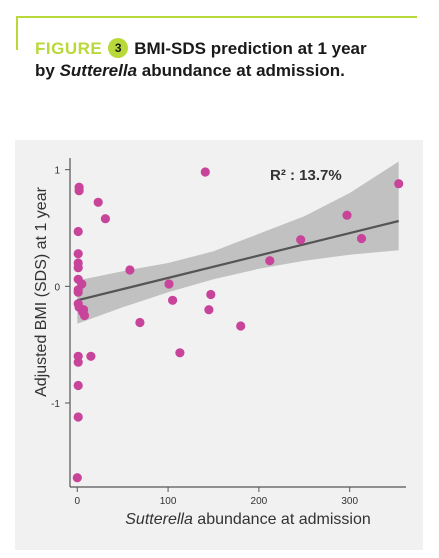  I want to click on x-axis-title-rest: abundance at admission, so click(282, 519).